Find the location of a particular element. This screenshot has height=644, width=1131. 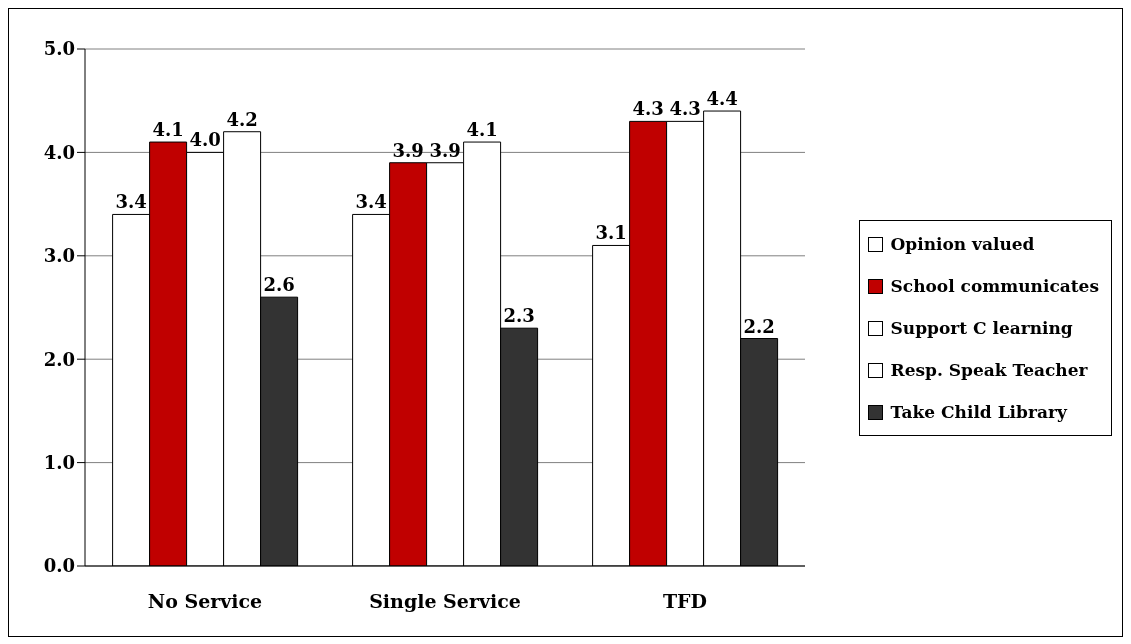

data-label: 2.3 is located at coordinates (519, 316).